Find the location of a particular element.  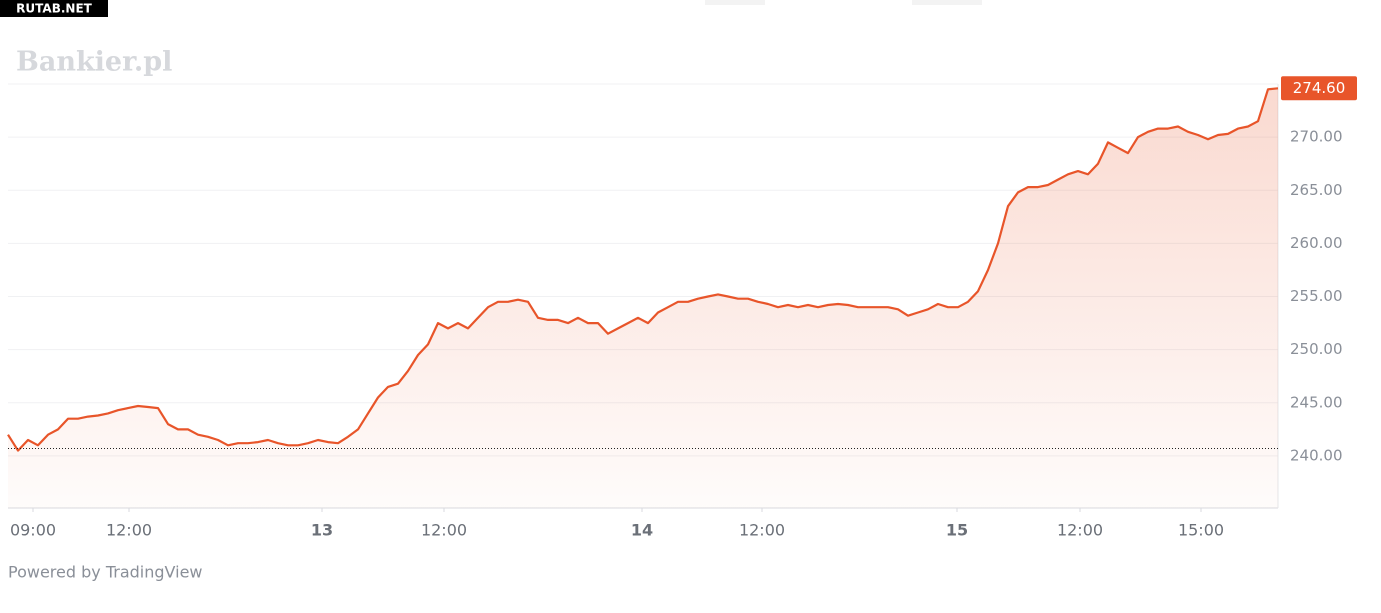

badge: RUTAB.NET is located at coordinates (54, 9).